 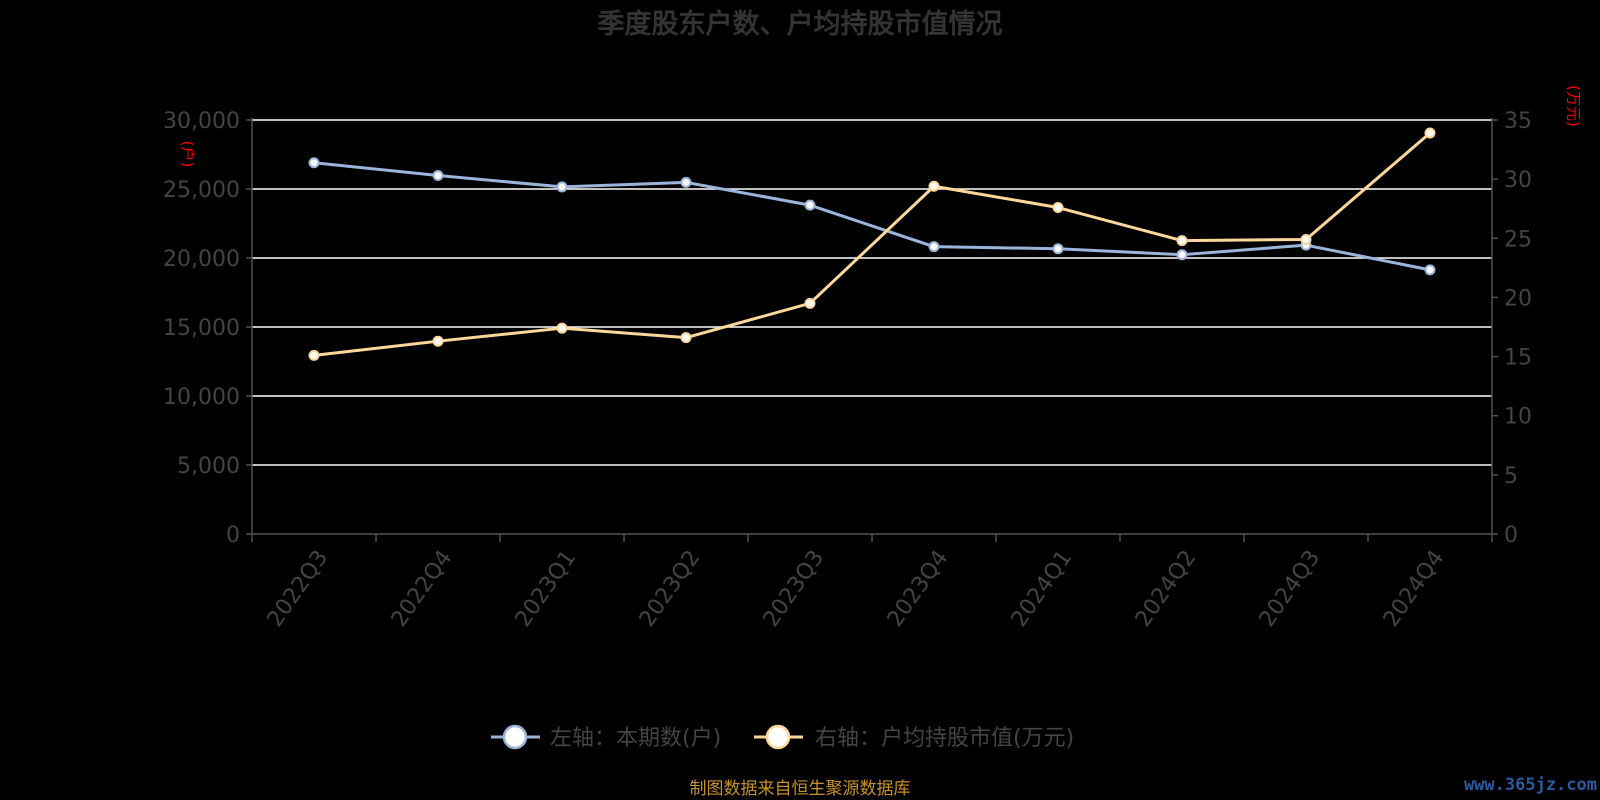 What do you see at coordinates (800, 789) in the screenshot?
I see `data-source-note: 制图数据来自恒生聚源数据库` at bounding box center [800, 789].